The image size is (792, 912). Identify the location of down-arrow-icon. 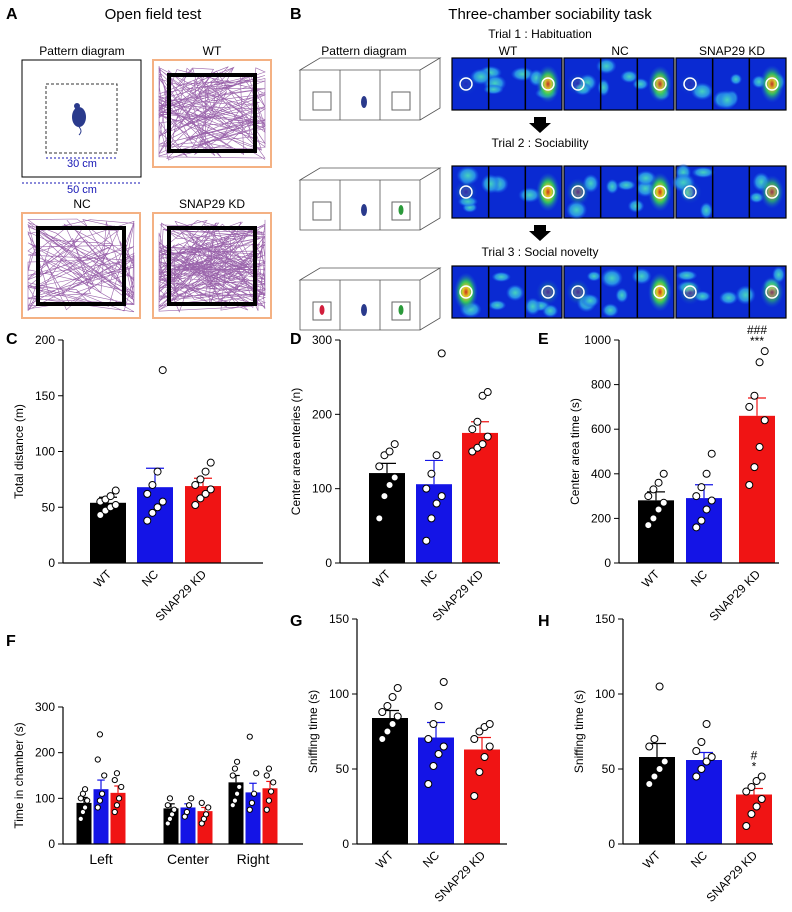
(540, 125).